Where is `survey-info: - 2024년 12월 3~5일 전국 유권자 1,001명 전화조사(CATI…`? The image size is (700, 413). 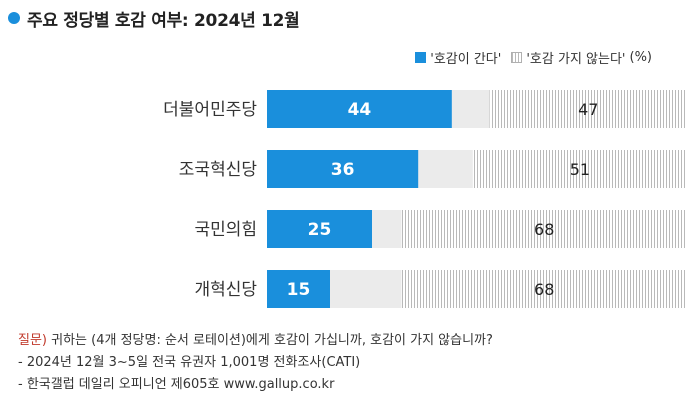
survey-info: - 2024년 12월 3~5일 전국 유권자 1,001명 전화조사(CATI… is located at coordinates (189, 362).